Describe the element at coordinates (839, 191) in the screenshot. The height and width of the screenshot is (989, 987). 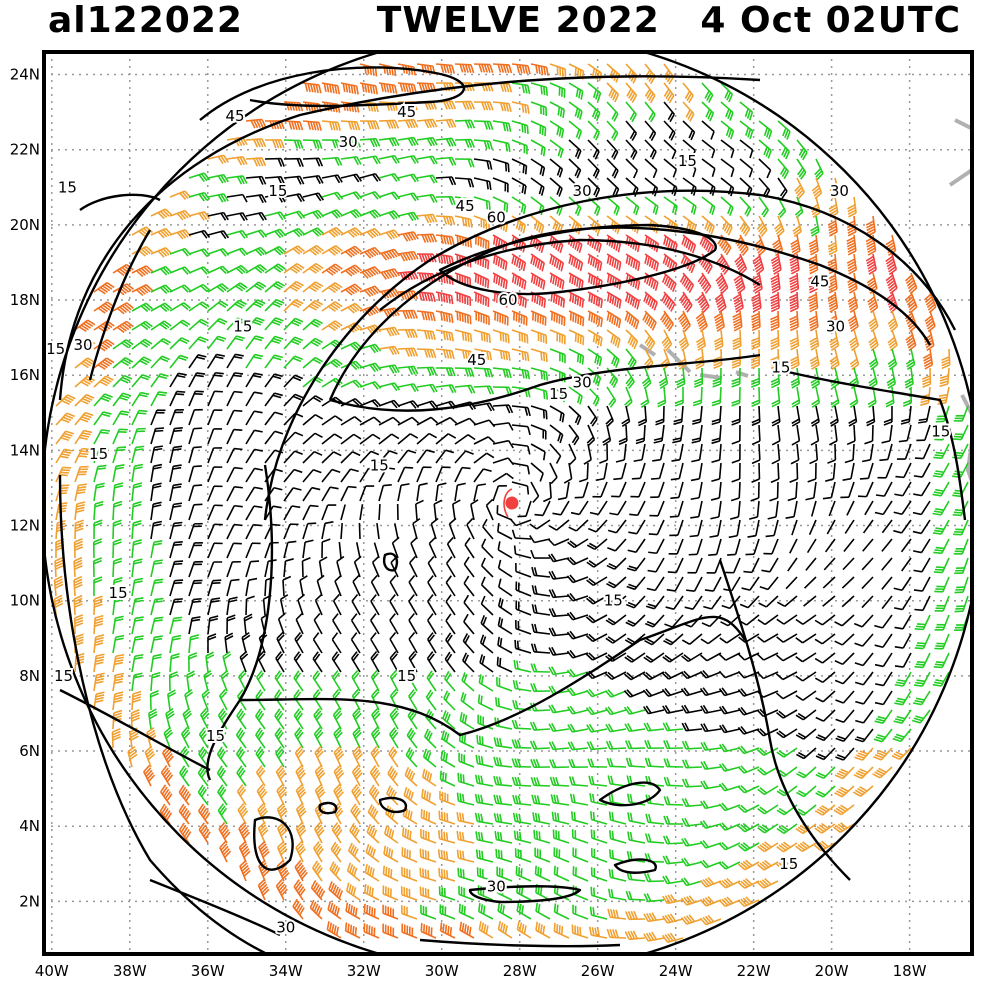
I see `contour-label: 30` at that location.